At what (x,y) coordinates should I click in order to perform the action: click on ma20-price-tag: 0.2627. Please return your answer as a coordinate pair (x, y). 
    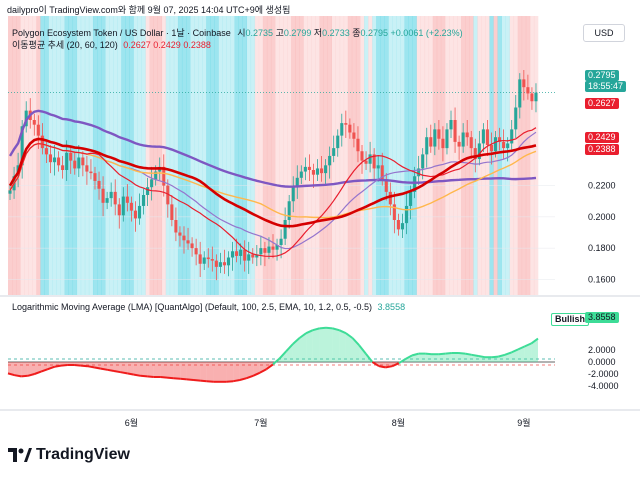
    Looking at the image, I should click on (602, 103).